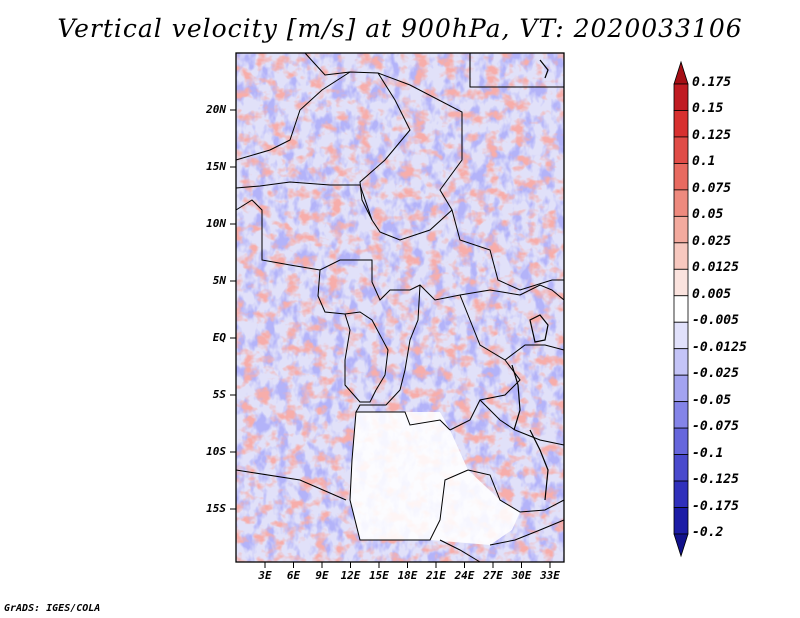 The height and width of the screenshot is (618, 800). Describe the element at coordinates (216, 223) in the screenshot. I see `lat-label: 10N` at that location.